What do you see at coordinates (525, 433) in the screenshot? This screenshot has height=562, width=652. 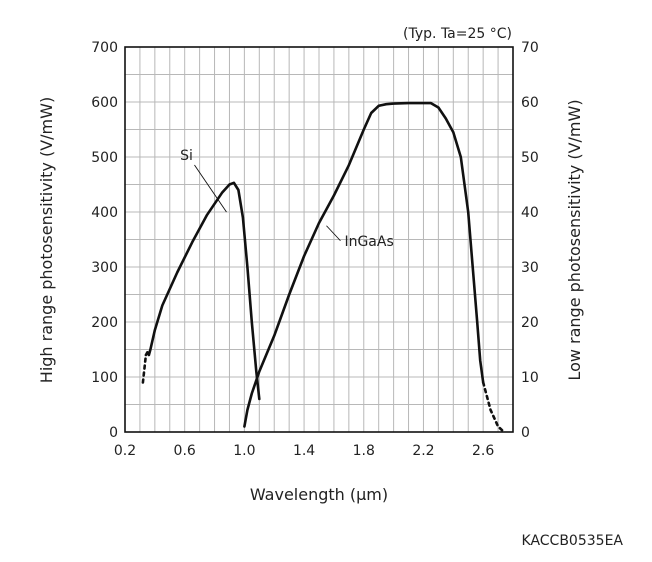 I see `y-right-tick-label: 0` at bounding box center [525, 433].